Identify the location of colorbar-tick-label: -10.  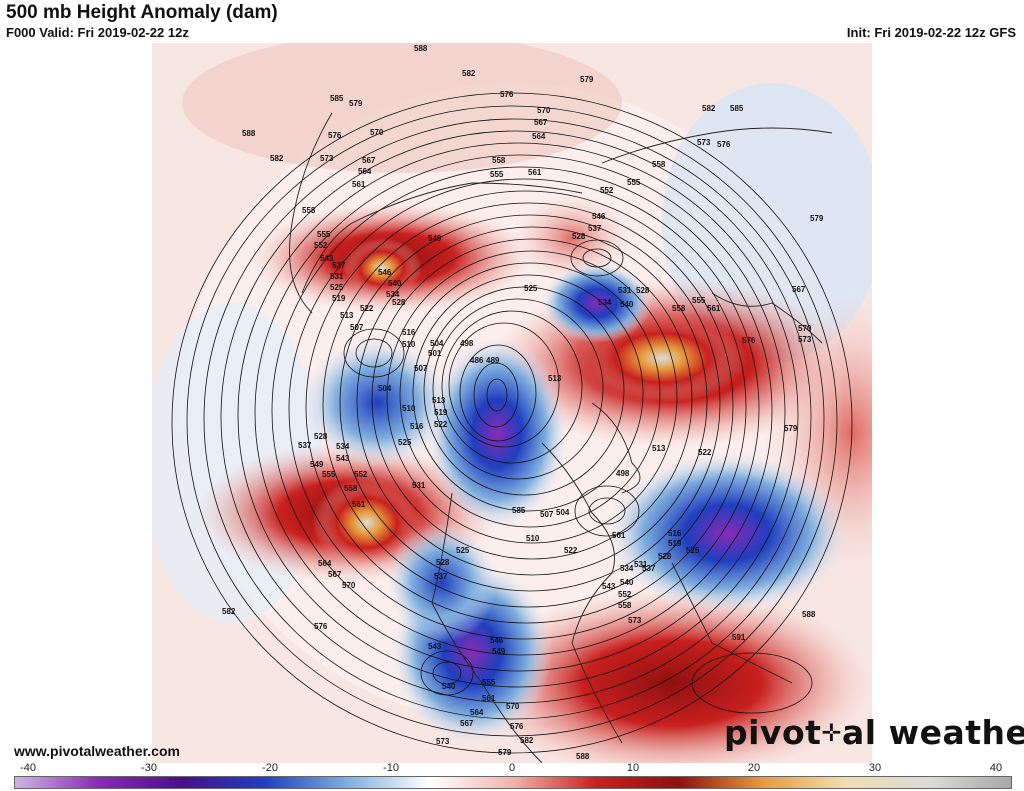
(391, 768).